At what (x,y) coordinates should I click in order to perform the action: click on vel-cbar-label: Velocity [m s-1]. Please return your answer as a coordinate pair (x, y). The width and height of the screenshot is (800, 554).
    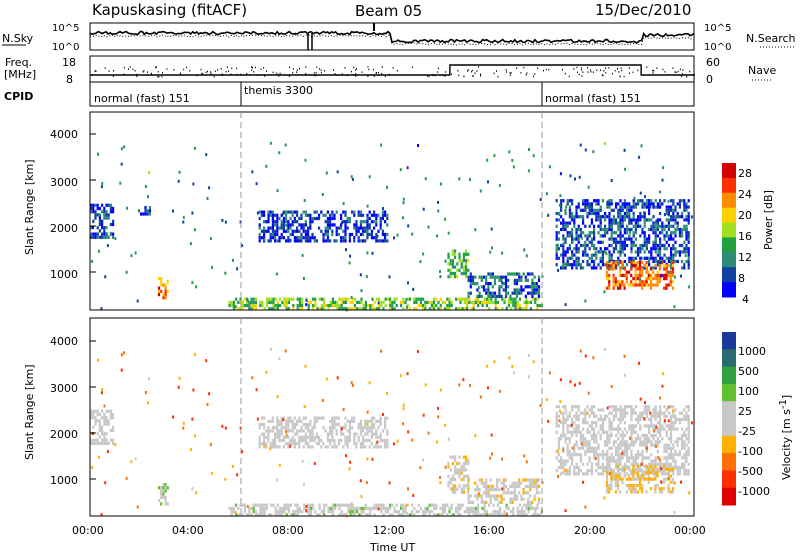
    Looking at the image, I should click on (785, 437).